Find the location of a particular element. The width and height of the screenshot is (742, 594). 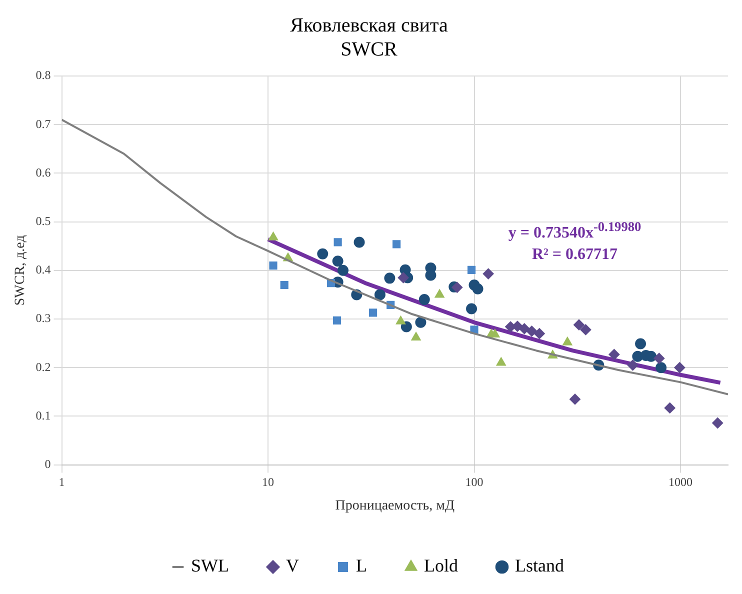

annotation: y = 0.73540x$^{-0.19980}$ R² = 0.67717 is located at coordinates (575, 242).